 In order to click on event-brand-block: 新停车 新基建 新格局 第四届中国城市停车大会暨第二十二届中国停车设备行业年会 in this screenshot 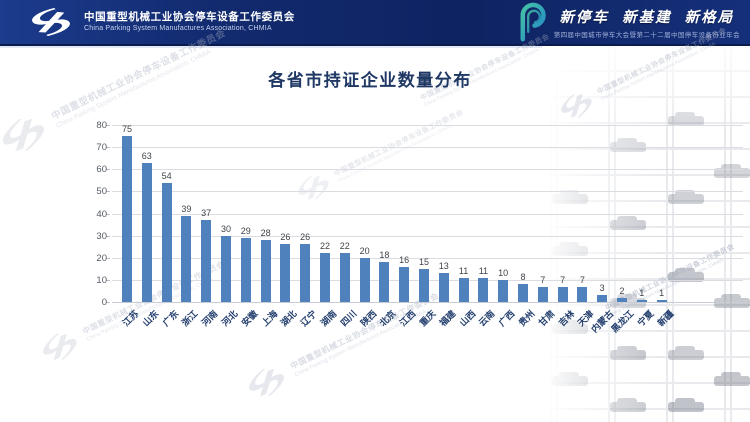, I will do `click(626, 22)`.